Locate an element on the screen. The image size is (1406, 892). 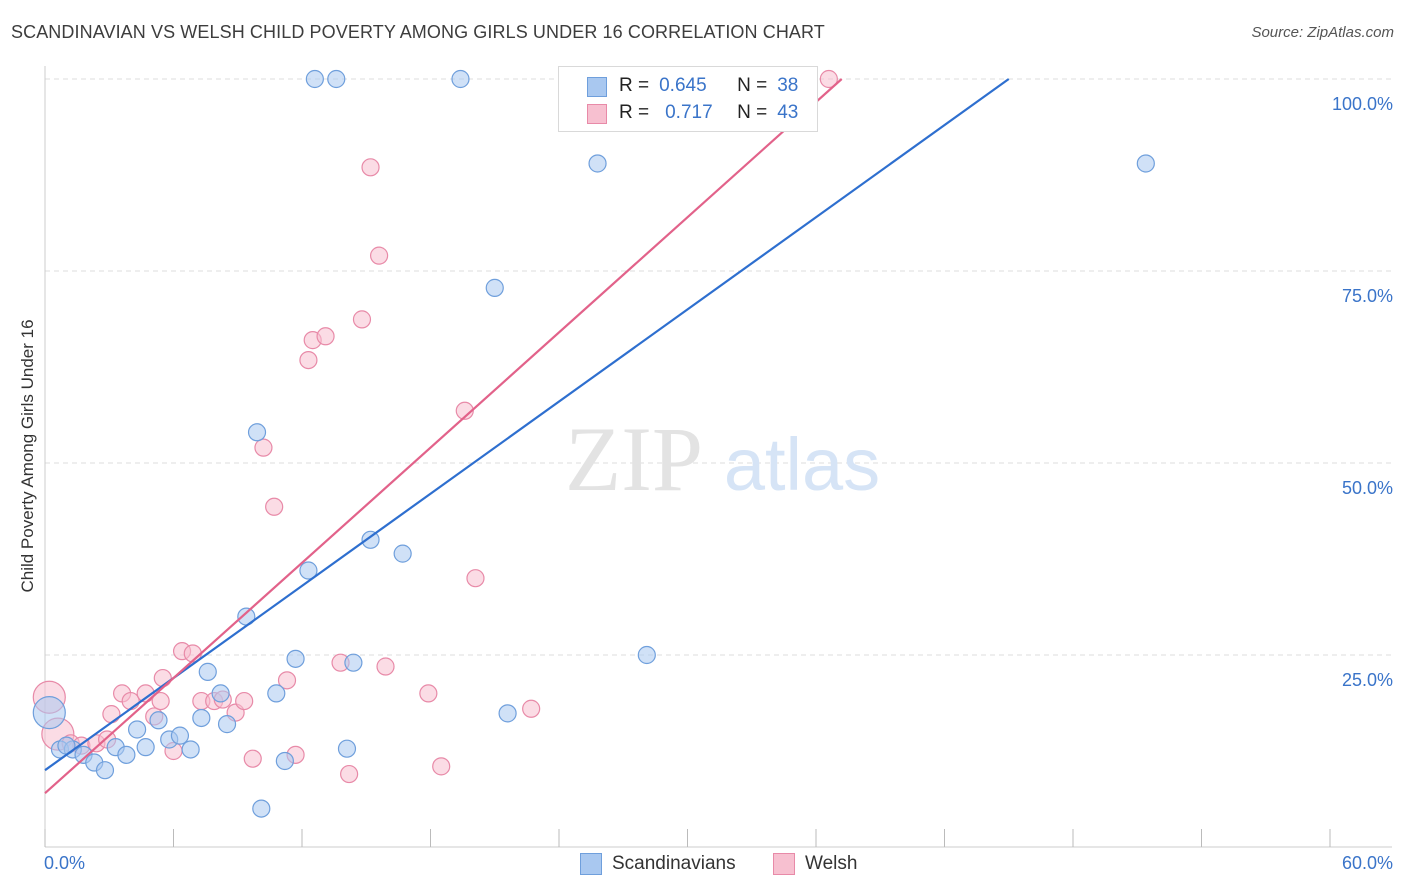
legend-label-welsh: Welsh is located at coordinates (831, 863).